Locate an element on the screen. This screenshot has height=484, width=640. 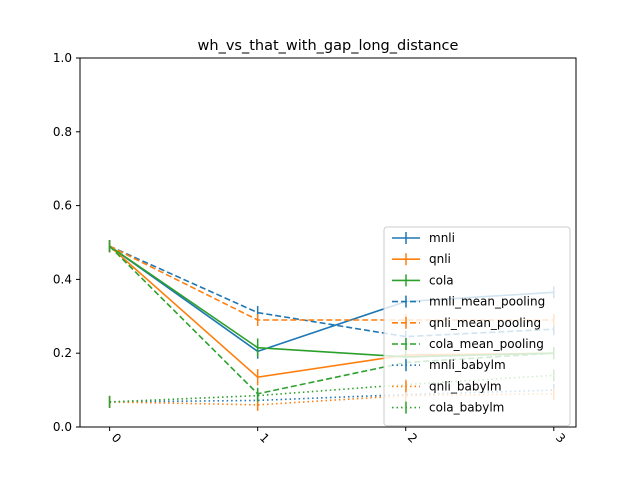
y-tick-label: 0.6 is located at coordinates (62, 206).